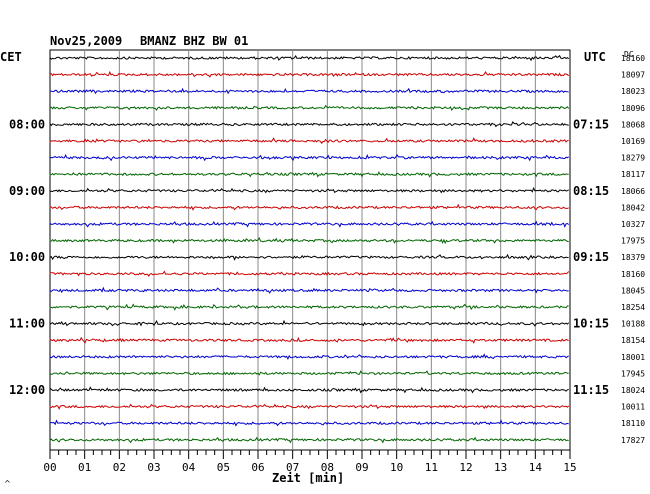 This screenshot has height=494, width=650. Describe the element at coordinates (591, 124) in the screenshot. I see `right-hour-label: 07:15` at that location.